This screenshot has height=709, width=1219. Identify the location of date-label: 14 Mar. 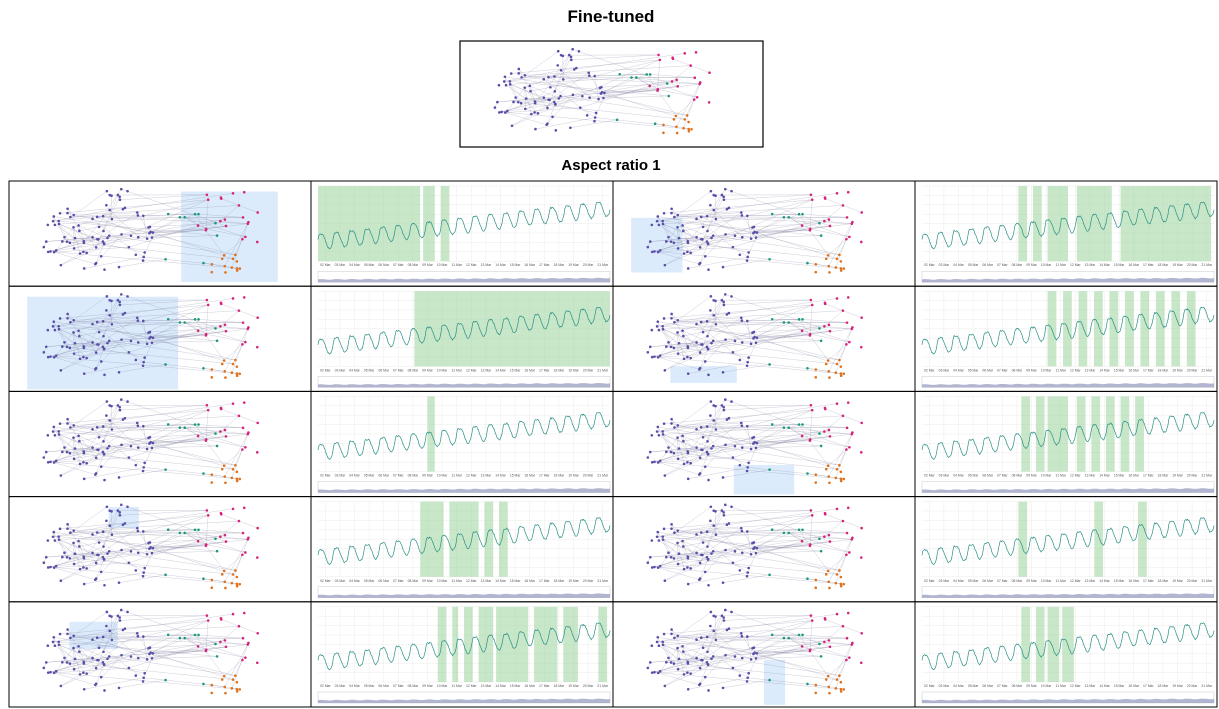
(500, 686).